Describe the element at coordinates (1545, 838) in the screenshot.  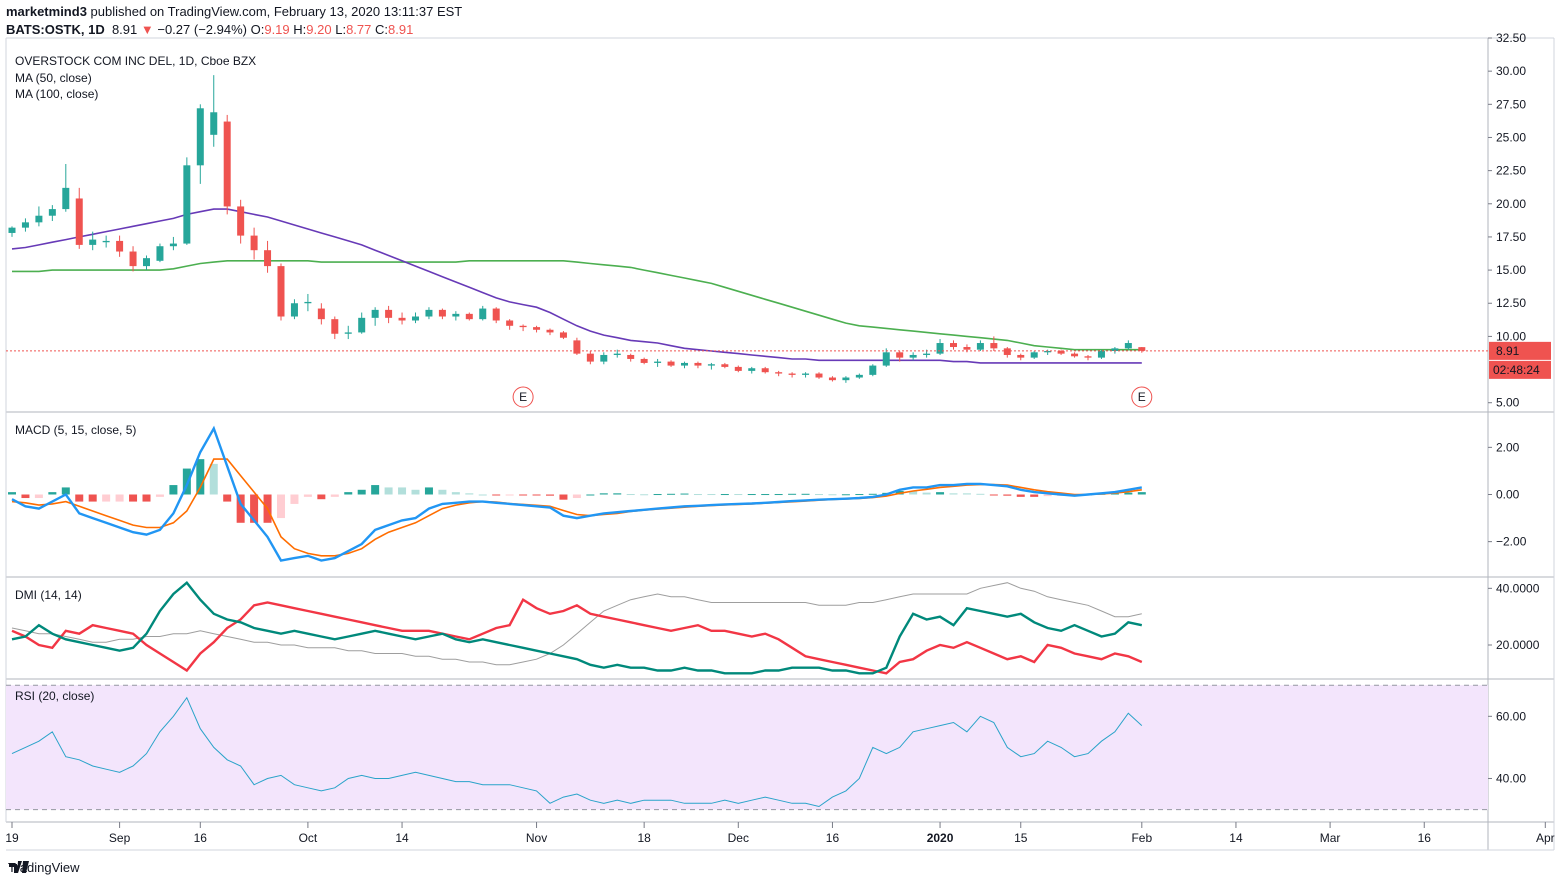
I see `x-tick-label: Apr` at that location.